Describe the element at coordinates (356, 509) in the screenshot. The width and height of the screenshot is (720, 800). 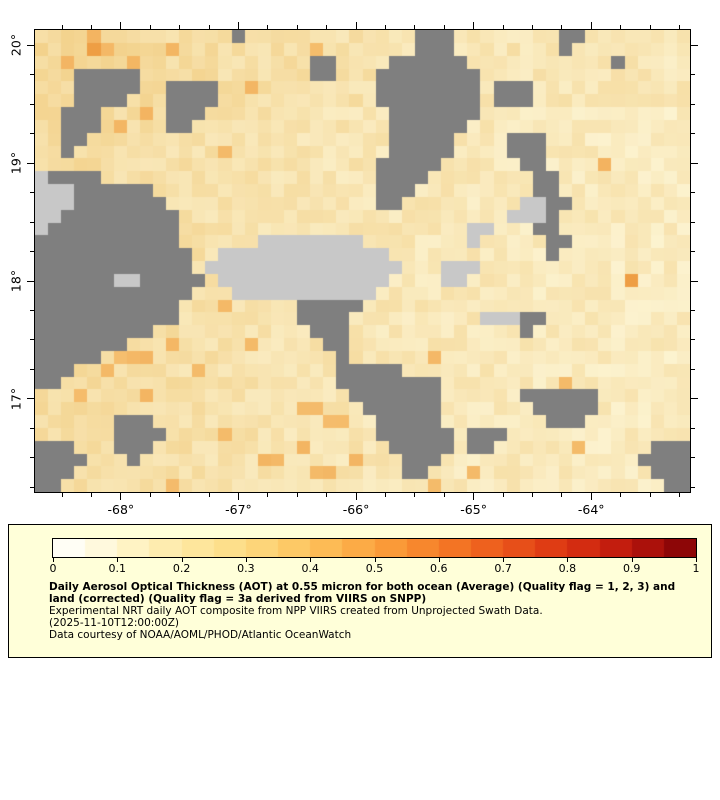
I see `x-axis-label: -66°` at that location.